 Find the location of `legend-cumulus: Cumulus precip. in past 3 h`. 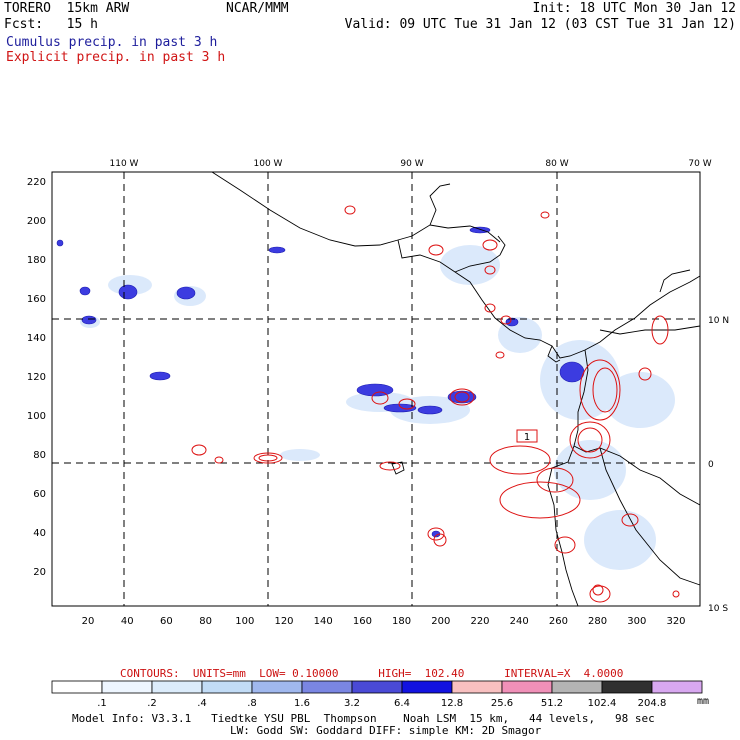

legend-cumulus: Cumulus precip. in past 3 h is located at coordinates (112, 42).